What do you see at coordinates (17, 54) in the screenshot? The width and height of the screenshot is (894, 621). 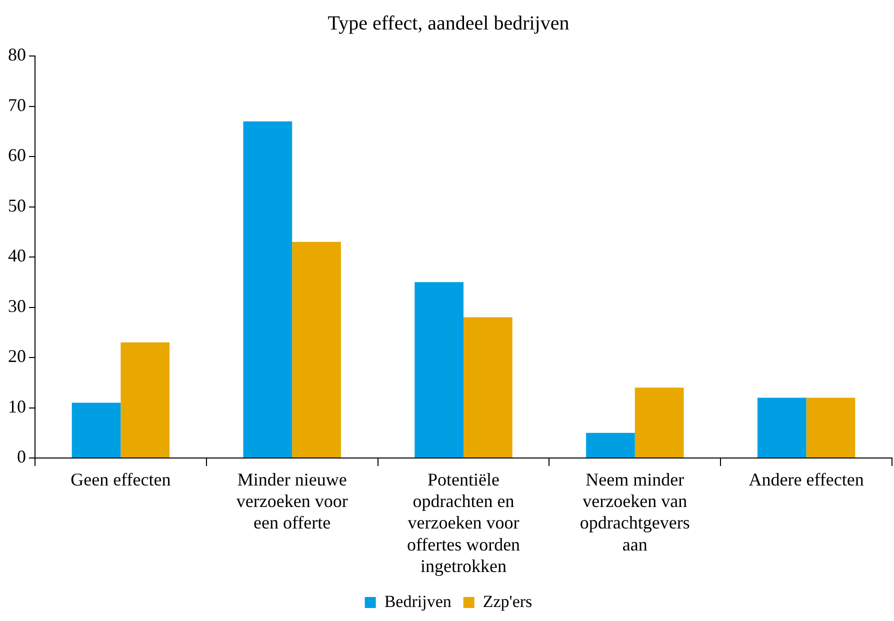 I see `y-tick-label: 80` at bounding box center [17, 54].